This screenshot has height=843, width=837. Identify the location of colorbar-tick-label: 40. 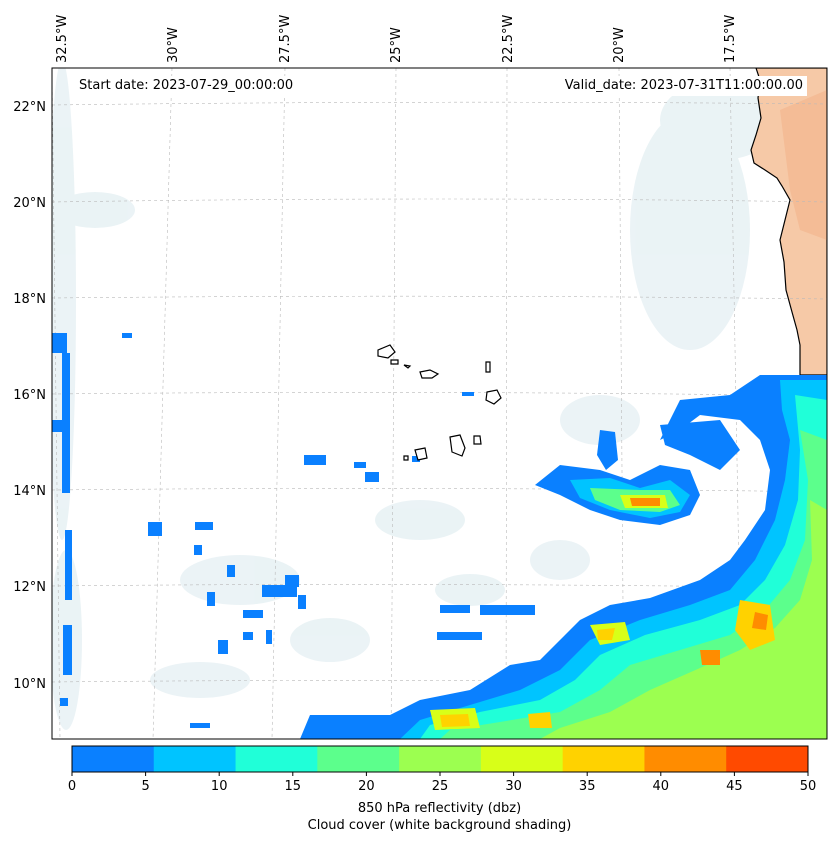
(661, 786).